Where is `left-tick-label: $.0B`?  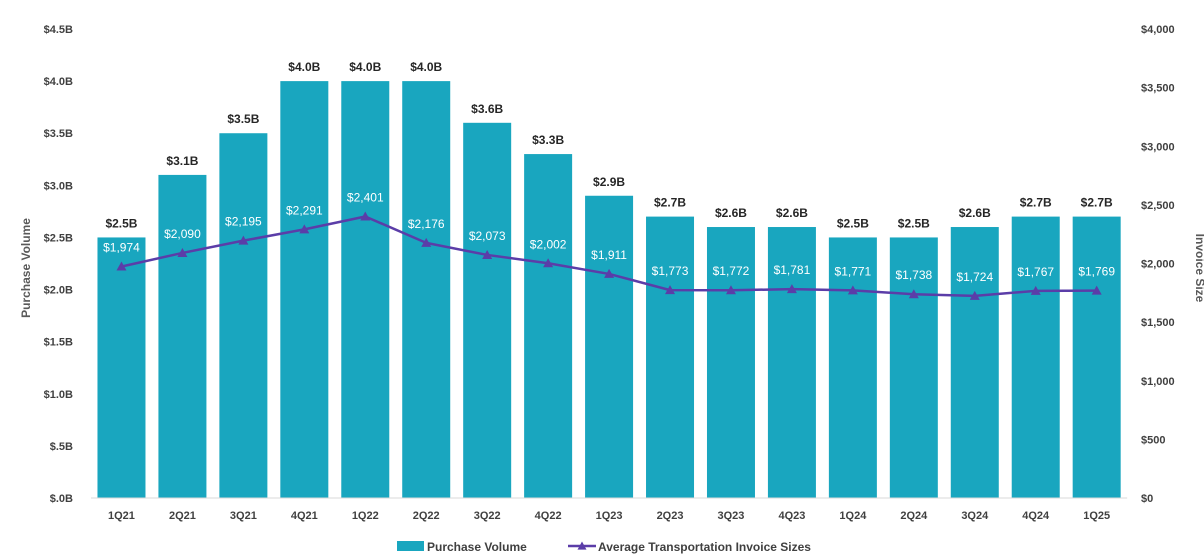 left-tick-label: $.0B is located at coordinates (61, 499).